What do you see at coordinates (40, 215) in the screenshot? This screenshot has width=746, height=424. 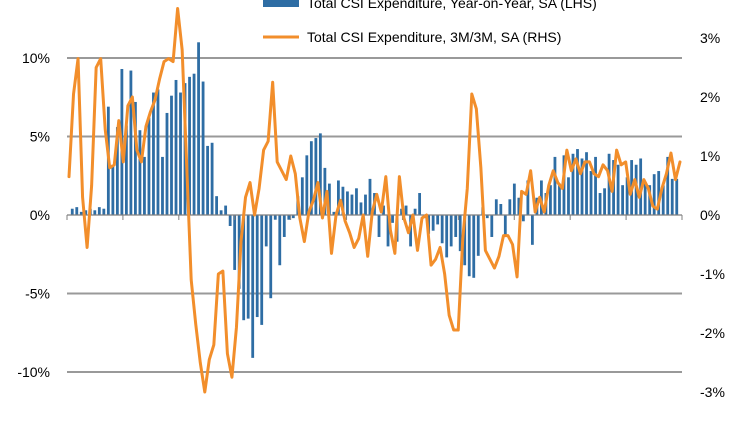 I see `left-tick-label: 0%` at bounding box center [40, 215].